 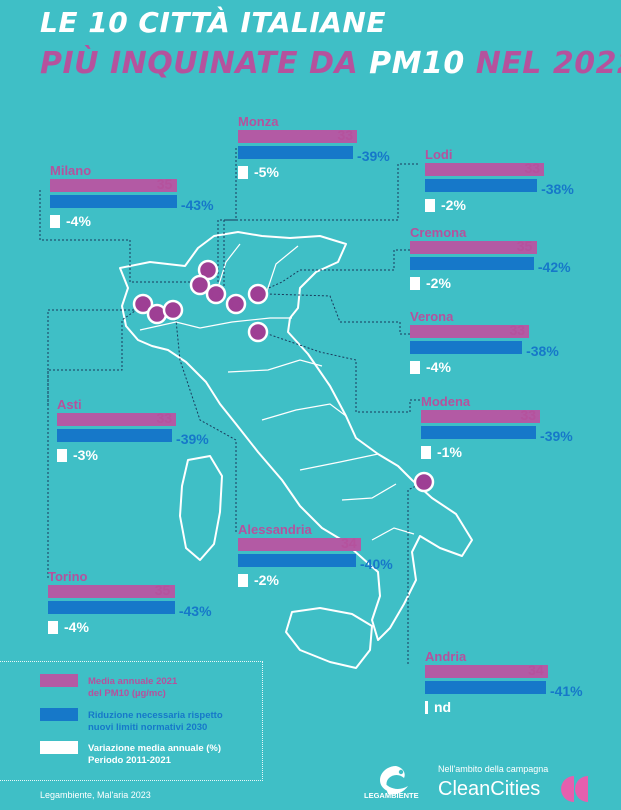 I want to click on pm10-bar-verona, so click(x=470, y=331).